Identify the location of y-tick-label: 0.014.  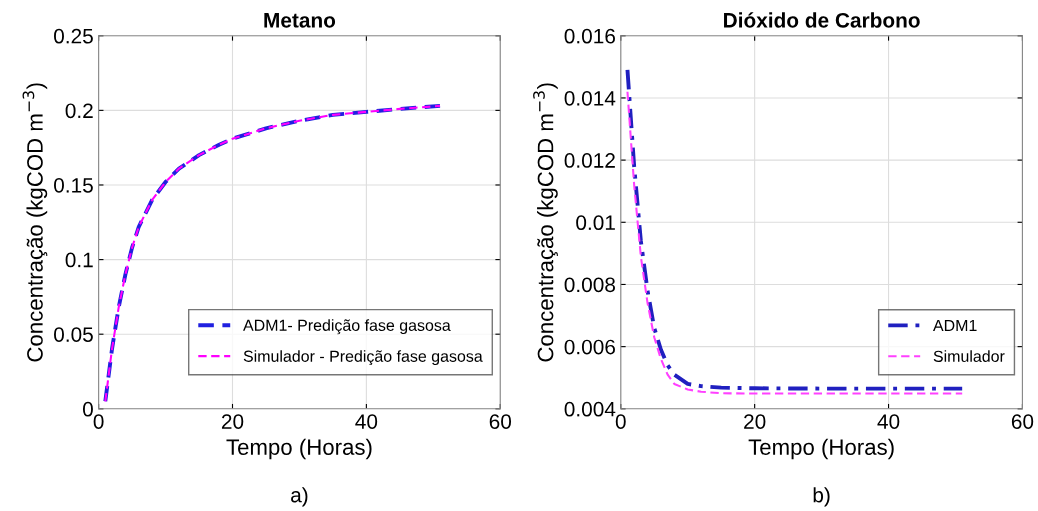
(590, 98).